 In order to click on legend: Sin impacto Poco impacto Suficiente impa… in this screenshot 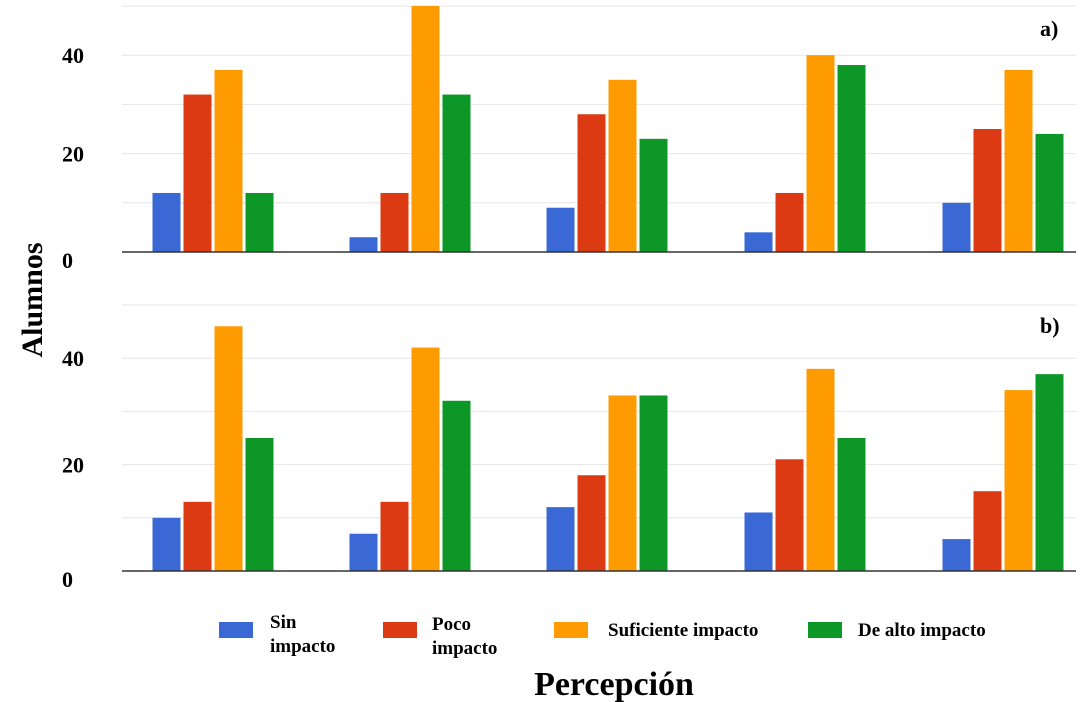, I will do `click(602, 635)`.